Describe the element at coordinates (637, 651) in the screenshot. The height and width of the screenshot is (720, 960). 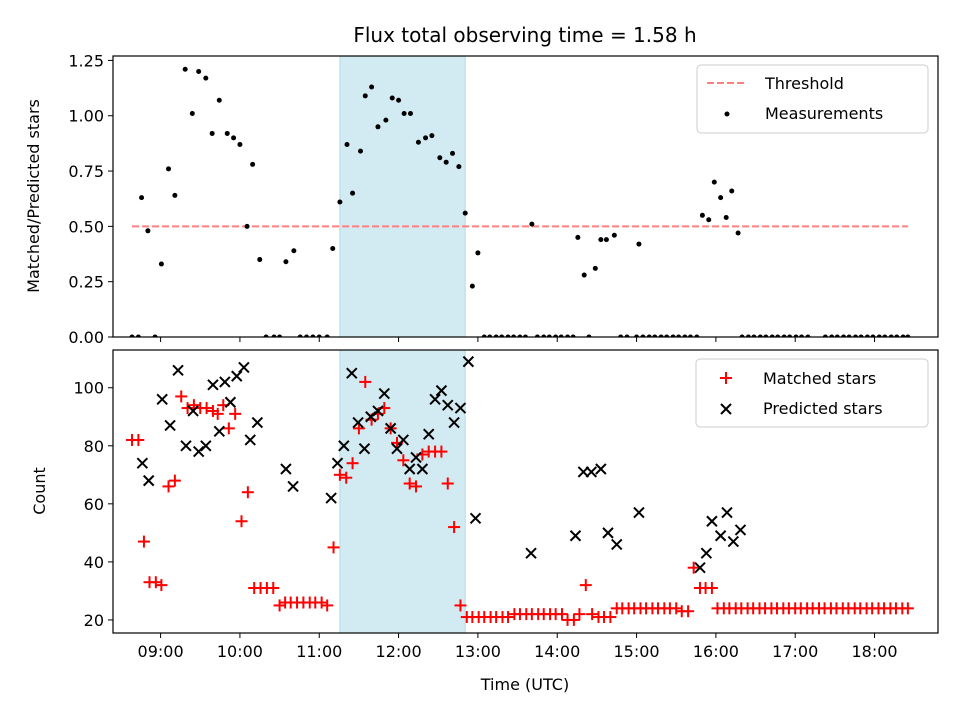
I see `x-tick-label: 15:00` at that location.